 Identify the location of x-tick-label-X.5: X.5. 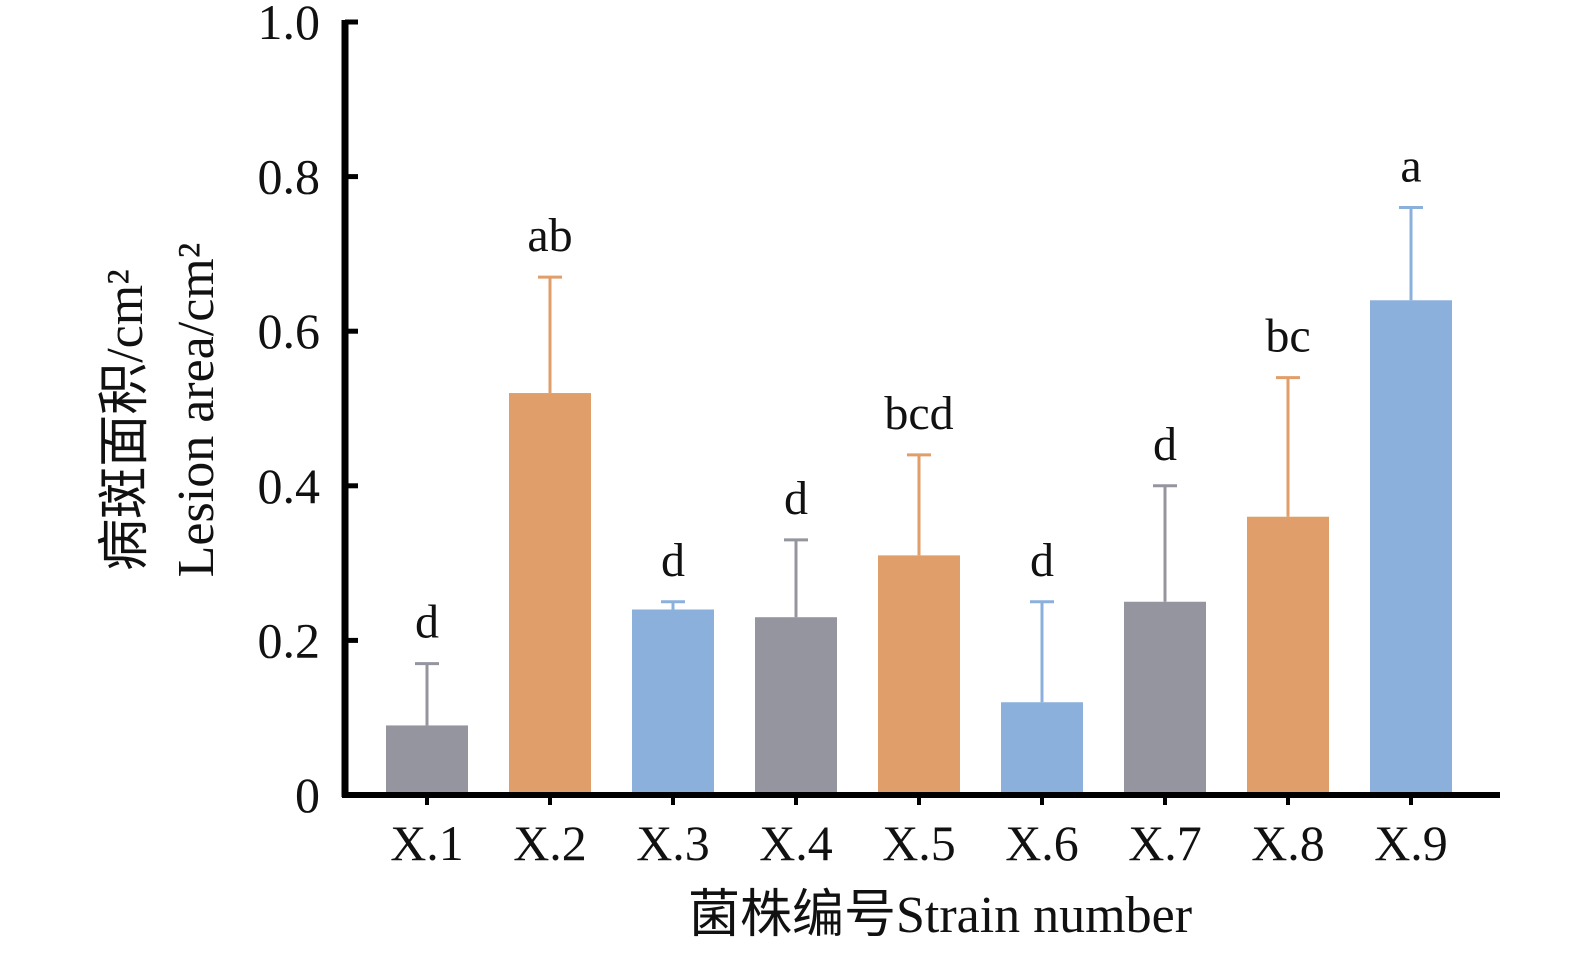
(919, 843).